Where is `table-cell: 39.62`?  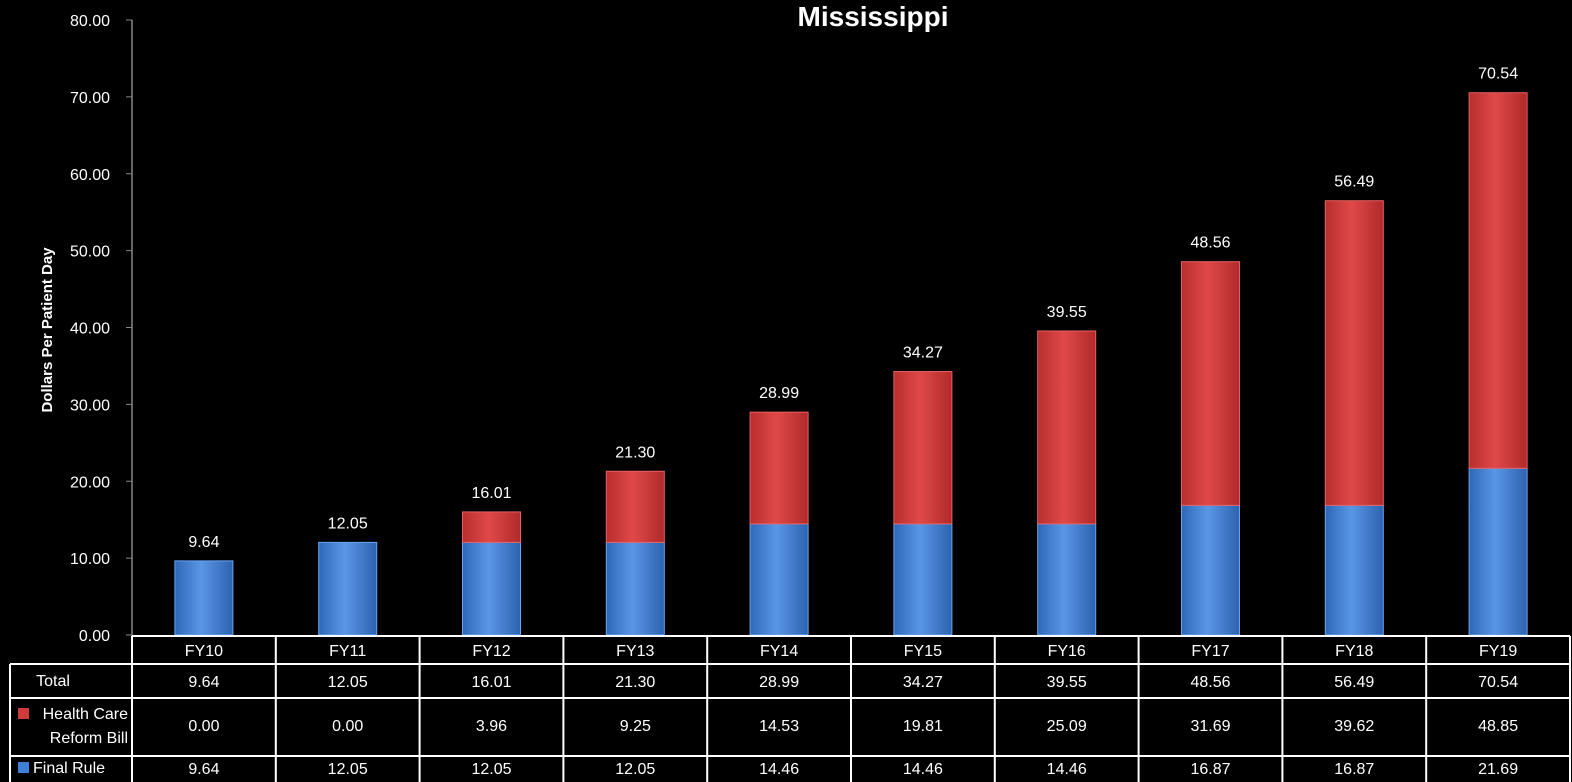 table-cell: 39.62 is located at coordinates (1354, 726).